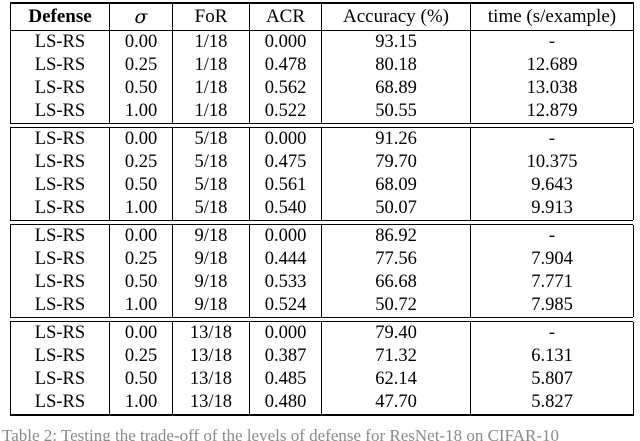  Describe the element at coordinates (552, 379) in the screenshot. I see `table-cell: 5.807` at that location.